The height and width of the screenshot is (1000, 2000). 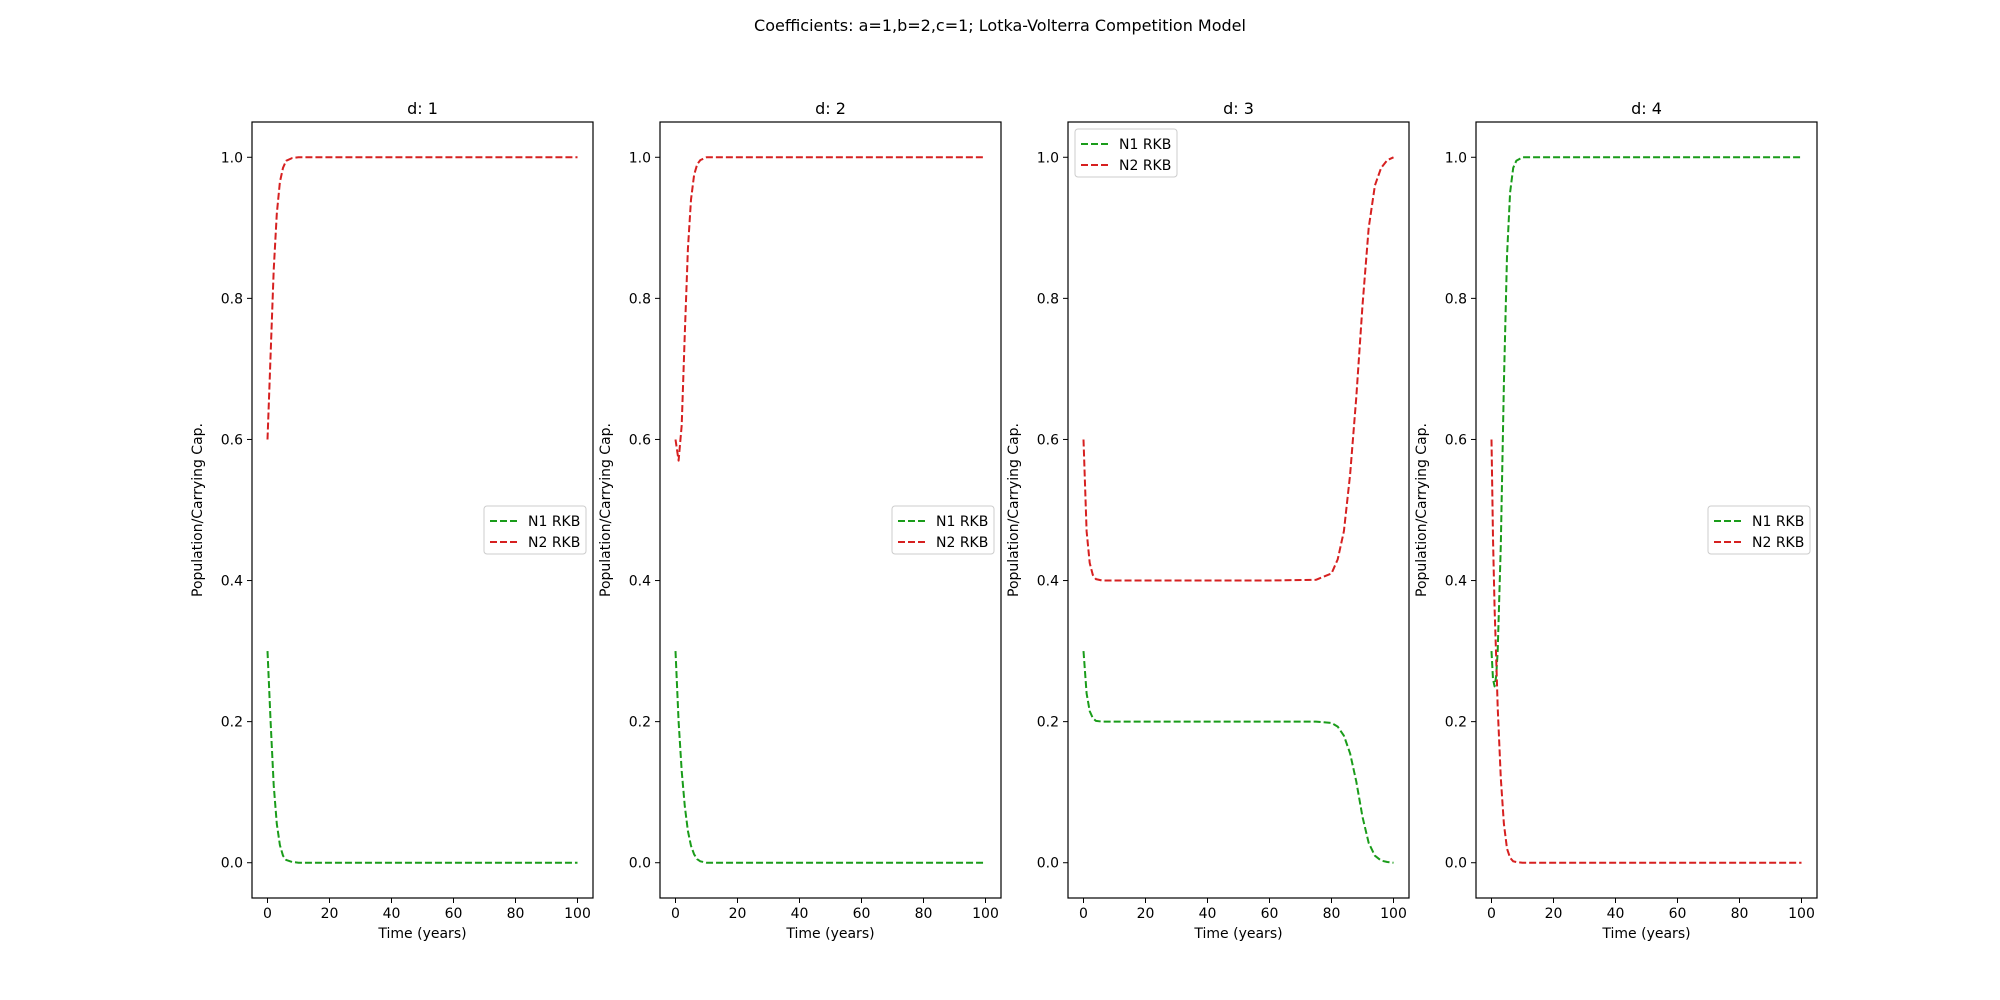 What do you see at coordinates (830, 108) in the screenshot?
I see `subplot-title: d: 2` at bounding box center [830, 108].